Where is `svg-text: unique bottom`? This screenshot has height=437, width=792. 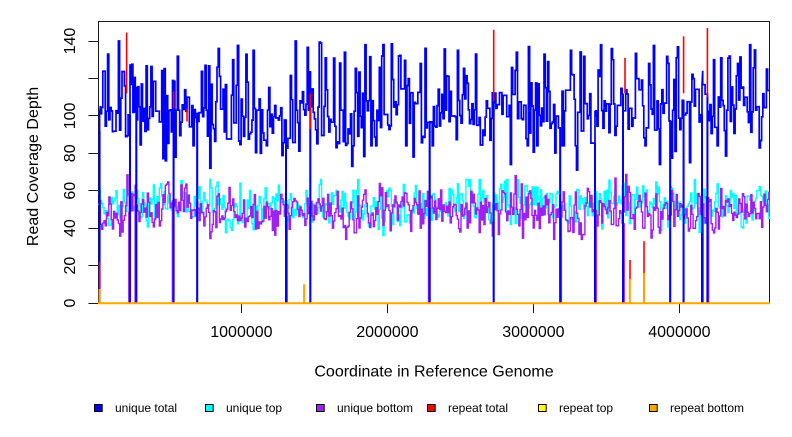 svg-text: unique bottom is located at coordinates (375, 408).